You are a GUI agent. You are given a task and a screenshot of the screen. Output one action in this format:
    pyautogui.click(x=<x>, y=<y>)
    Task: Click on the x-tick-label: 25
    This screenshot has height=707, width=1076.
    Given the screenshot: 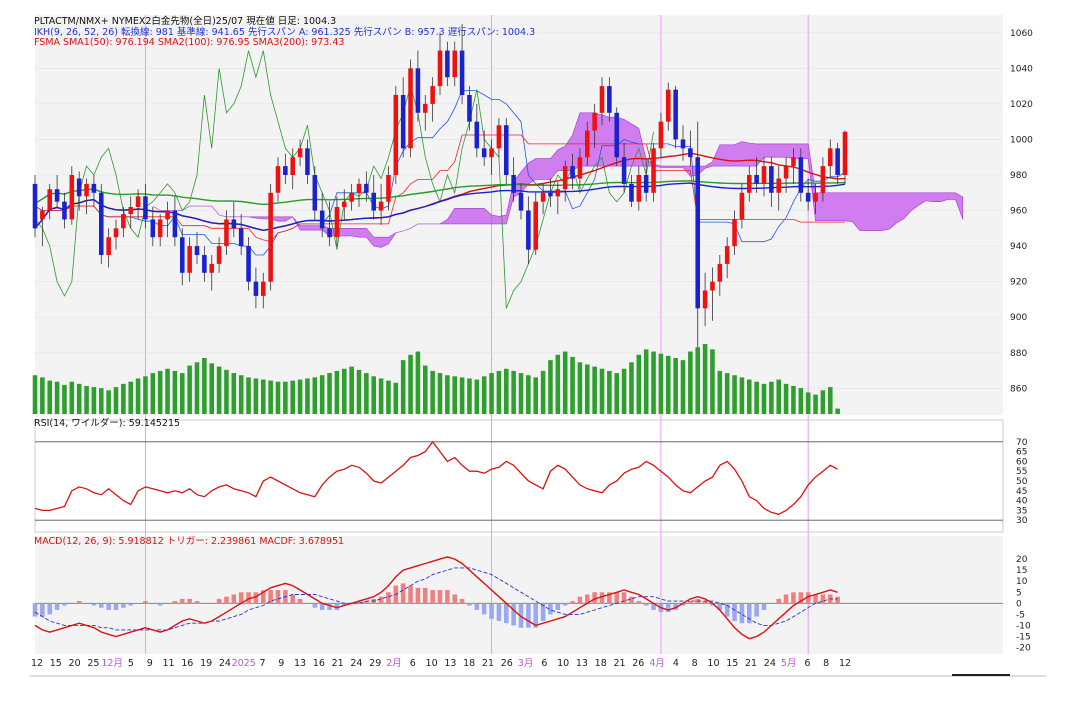 What is the action you would take?
    pyautogui.click(x=93, y=663)
    